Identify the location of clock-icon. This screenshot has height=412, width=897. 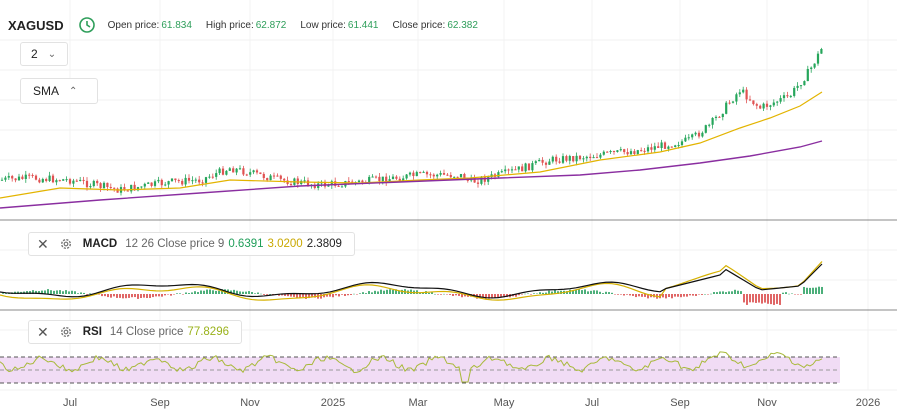
(87, 25).